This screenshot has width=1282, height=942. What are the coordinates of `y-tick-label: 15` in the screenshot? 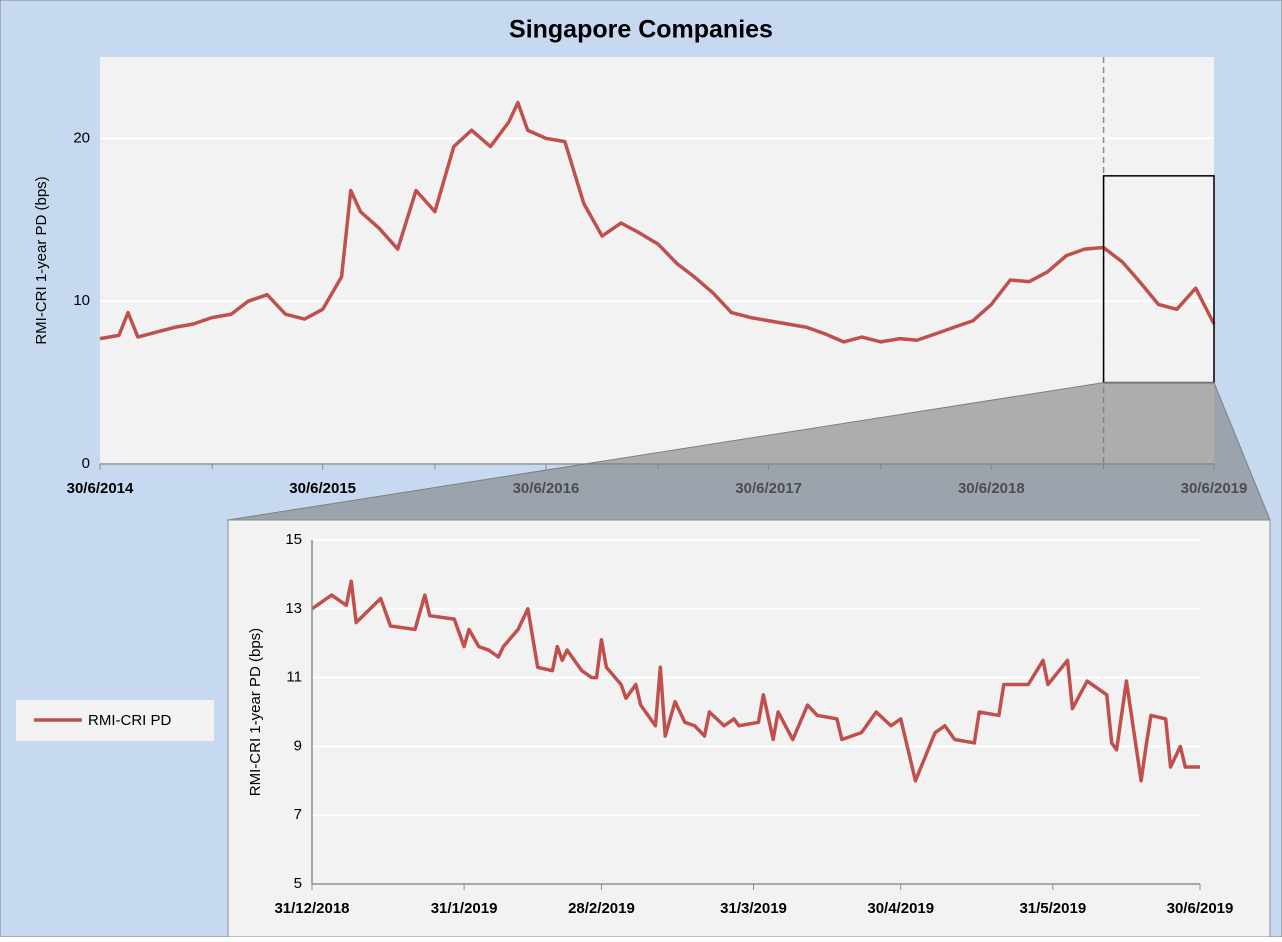 It's located at (293, 539).